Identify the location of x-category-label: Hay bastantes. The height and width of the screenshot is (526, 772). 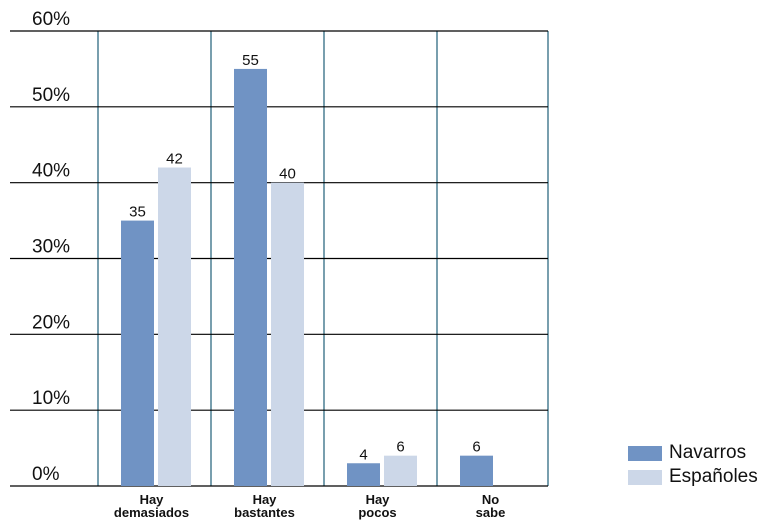
(264, 506).